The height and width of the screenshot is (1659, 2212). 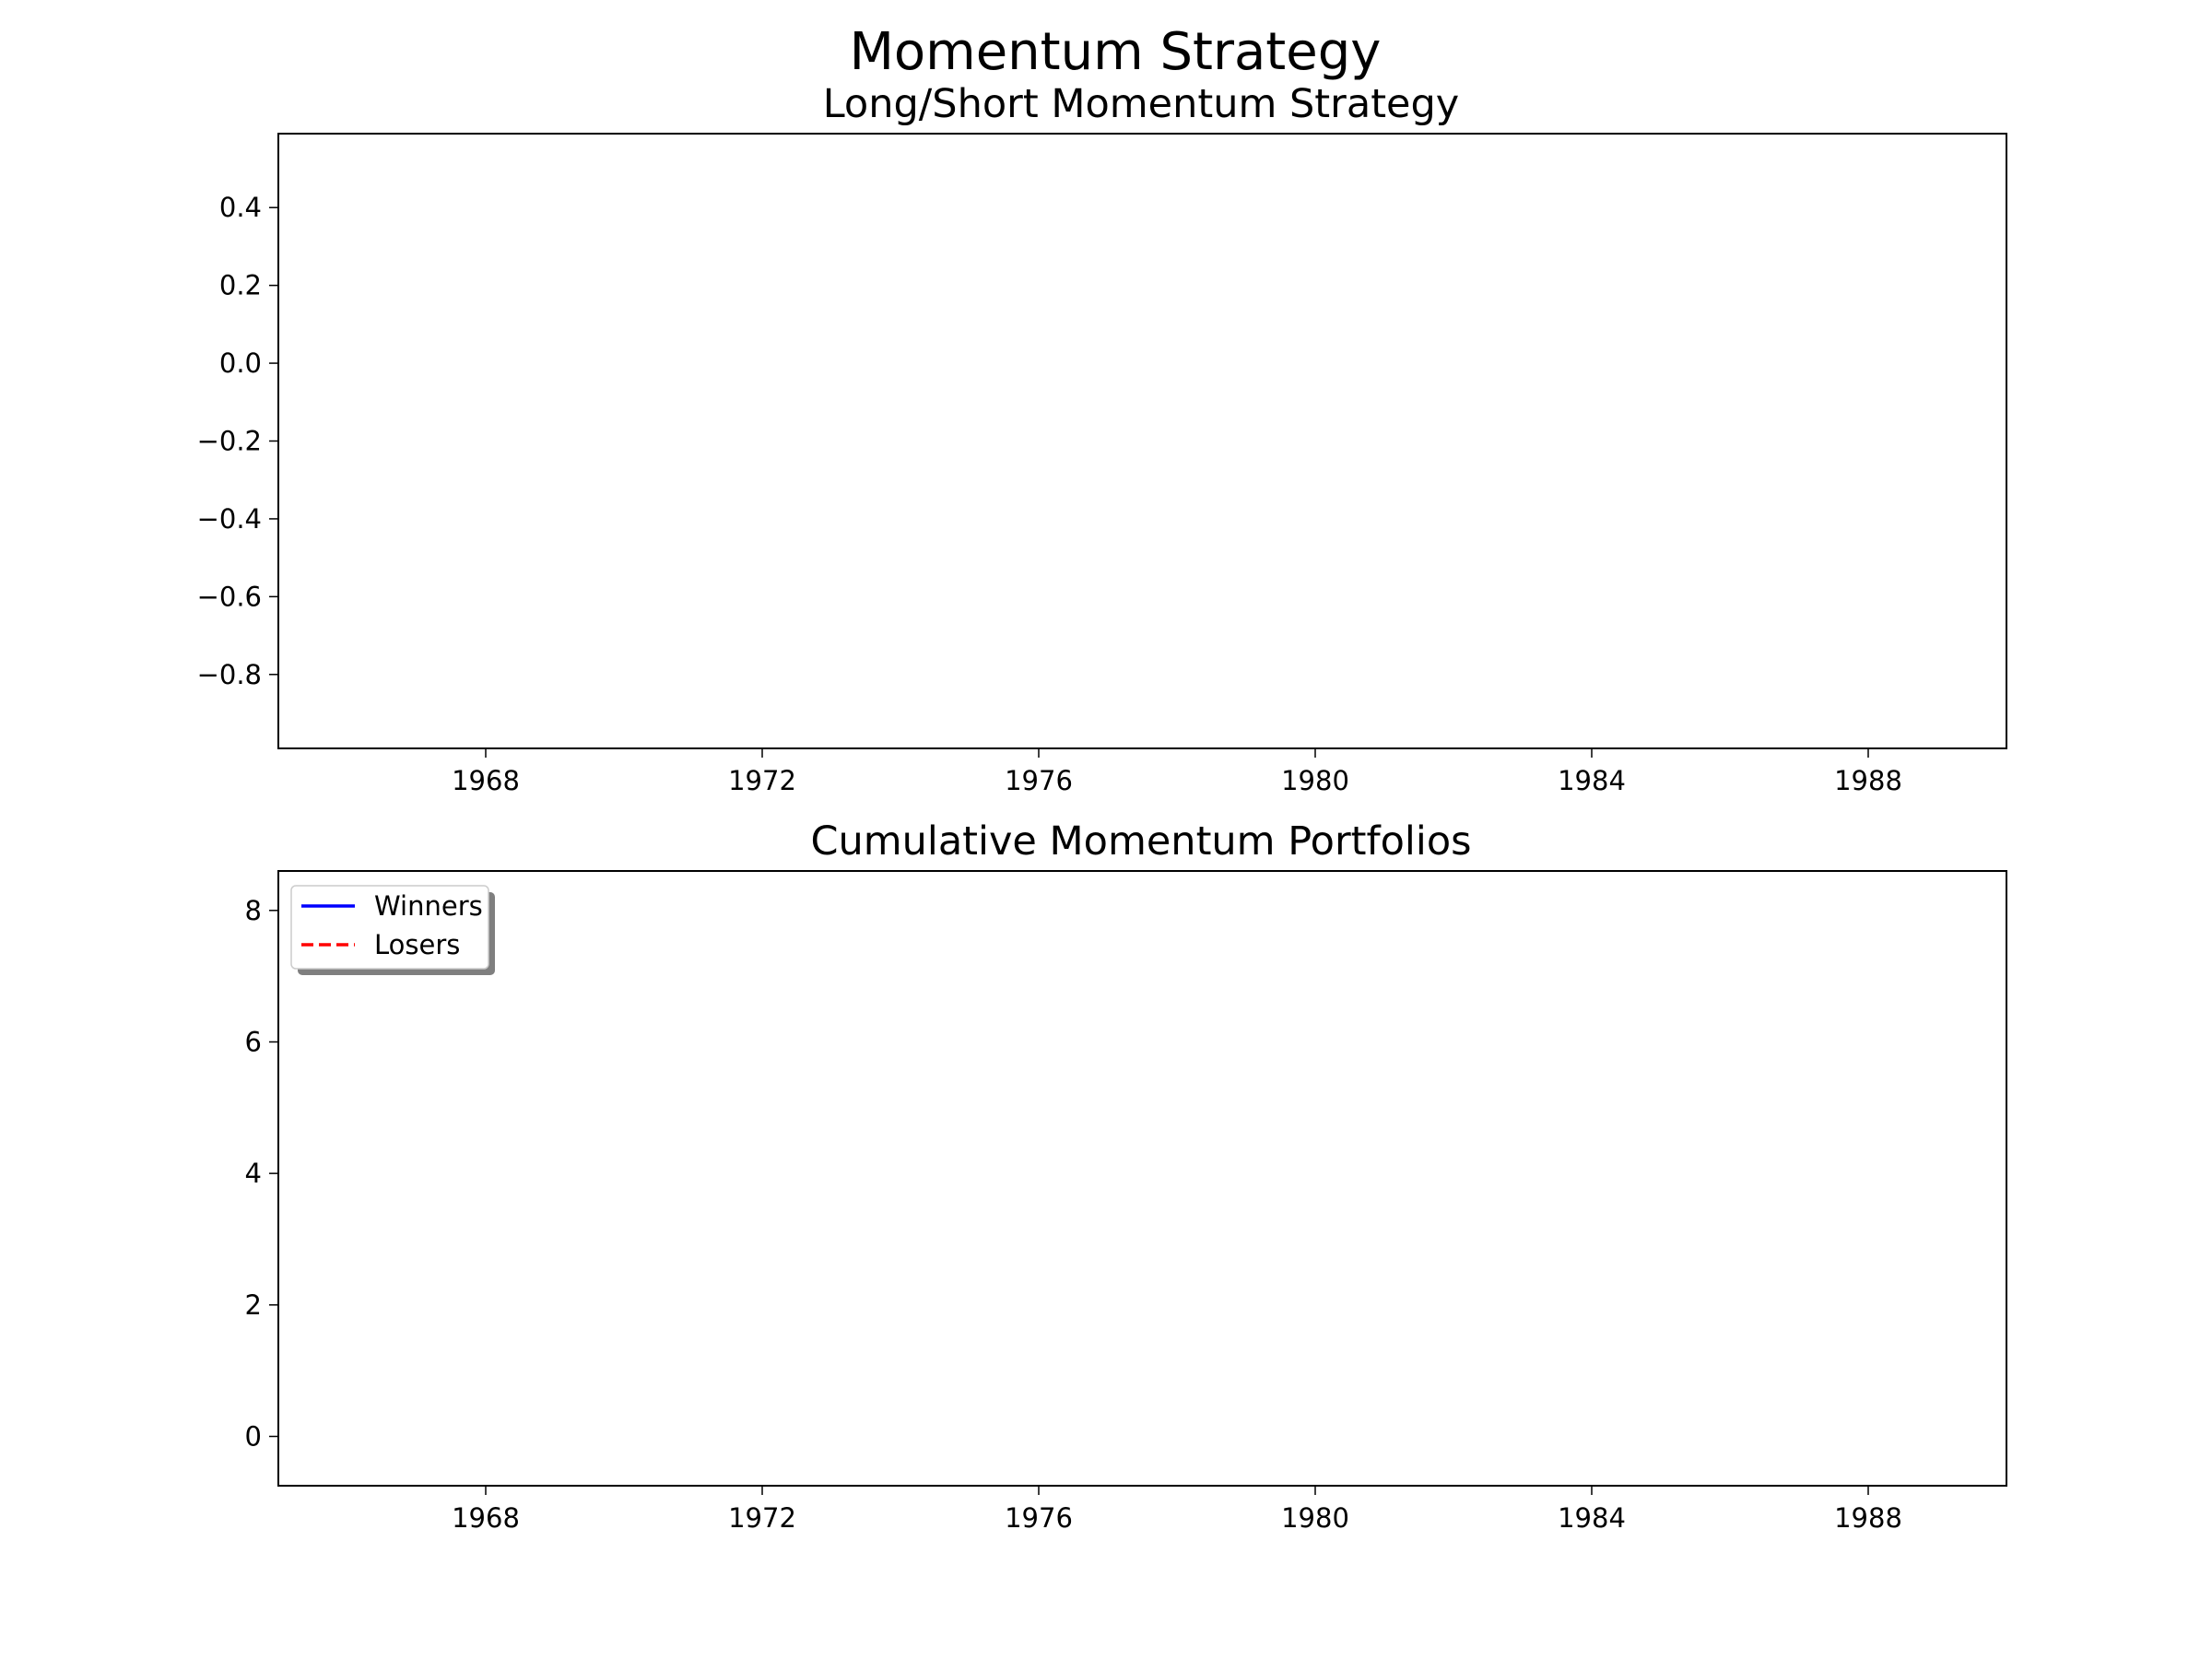 I want to click on legend: Winners Losers, so click(x=392, y=930).